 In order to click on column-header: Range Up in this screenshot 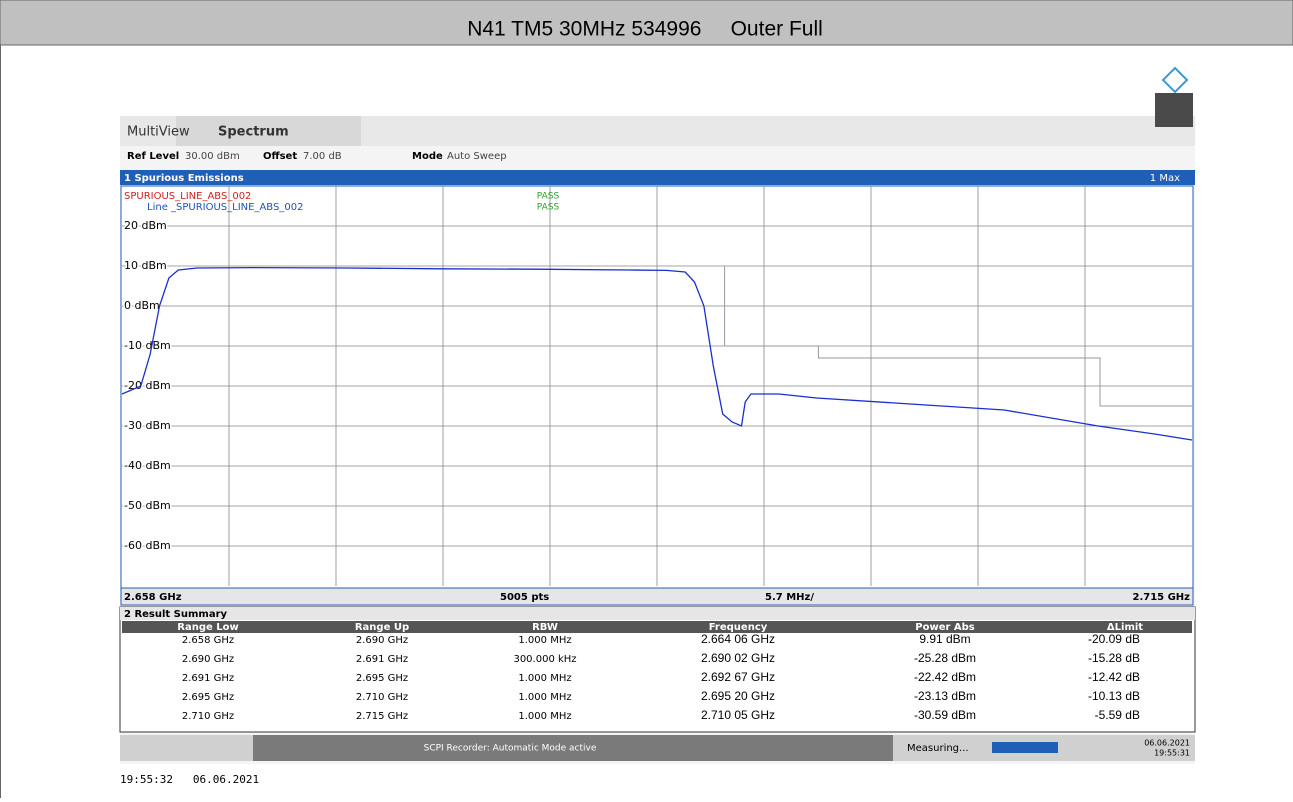, I will do `click(382, 627)`.